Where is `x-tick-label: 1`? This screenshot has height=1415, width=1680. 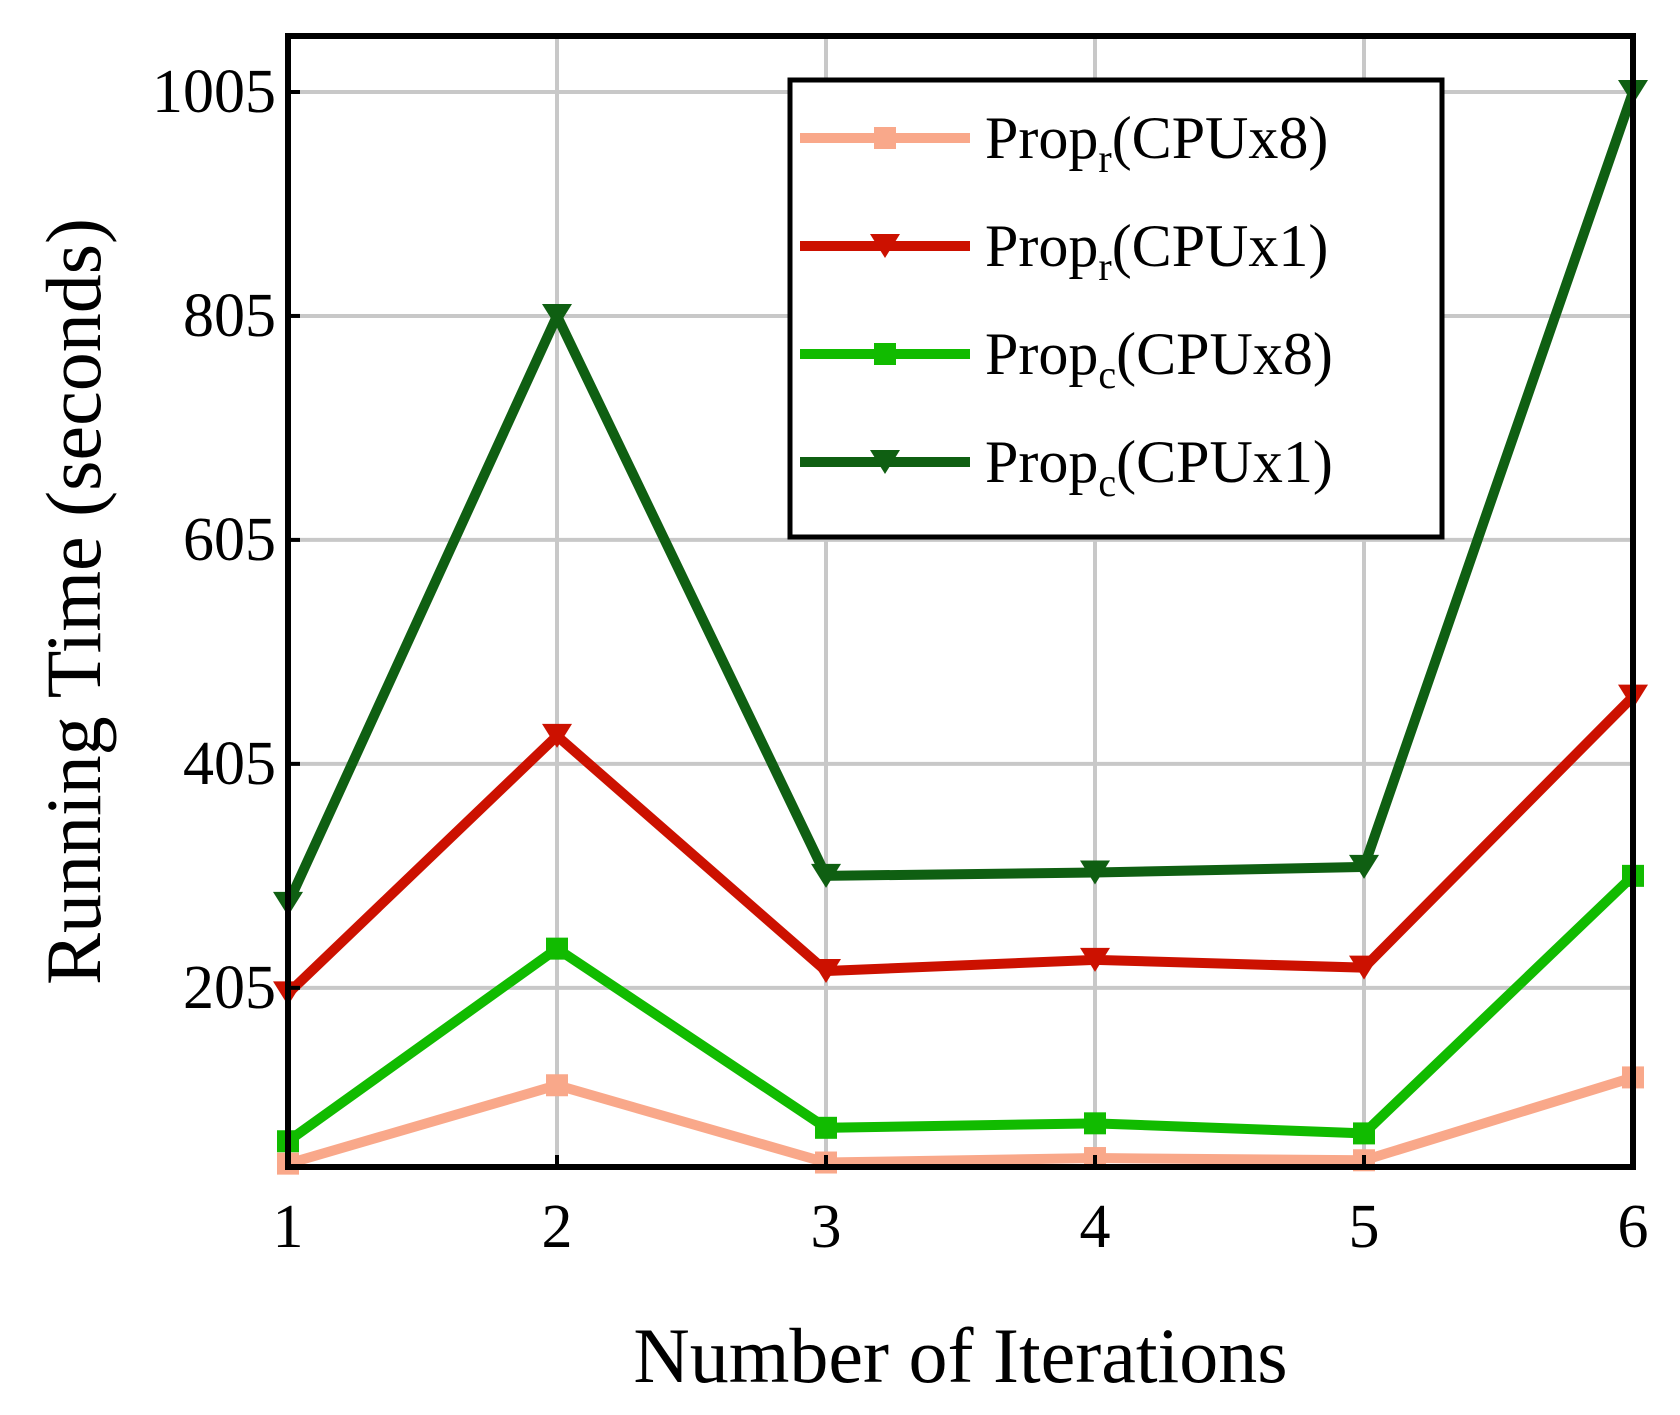 x-tick-label: 1 is located at coordinates (288, 1227).